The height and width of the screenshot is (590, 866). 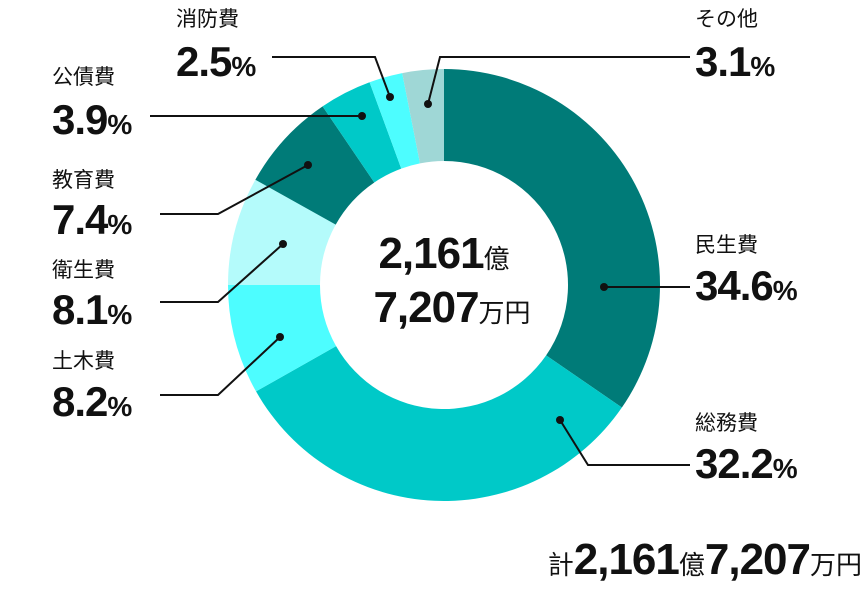 What do you see at coordinates (497, 259) in the screenshot?
I see `center-oku-unit: 億` at bounding box center [497, 259].